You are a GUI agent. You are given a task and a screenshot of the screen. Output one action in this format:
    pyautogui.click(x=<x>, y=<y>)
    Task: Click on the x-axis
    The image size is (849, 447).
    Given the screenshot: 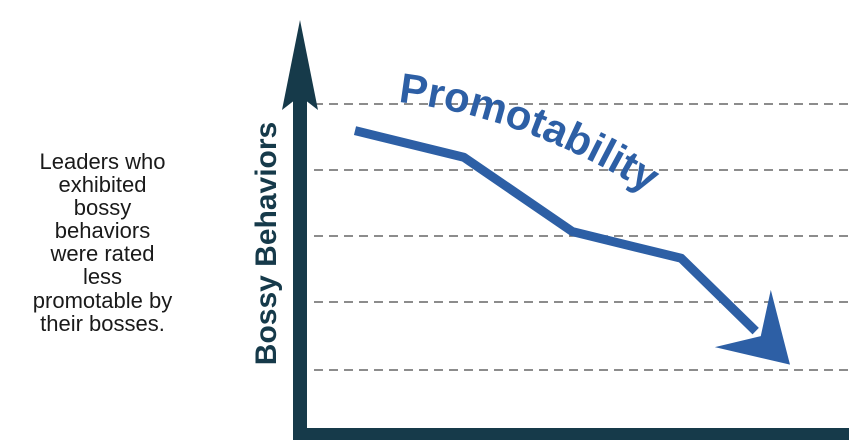 What is the action you would take?
    pyautogui.click(x=571, y=434)
    